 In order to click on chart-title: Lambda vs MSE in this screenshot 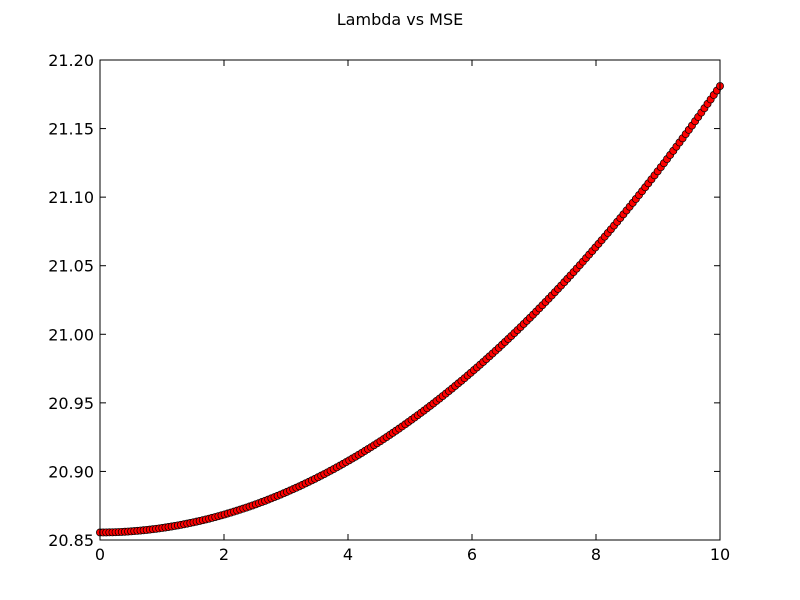, I will do `click(400, 19)`.